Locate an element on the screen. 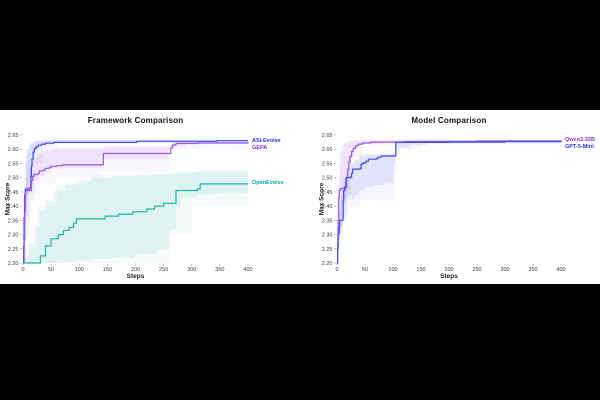  series-label-GPT-5-Mini: GPT-5-Mini is located at coordinates (579, 147).